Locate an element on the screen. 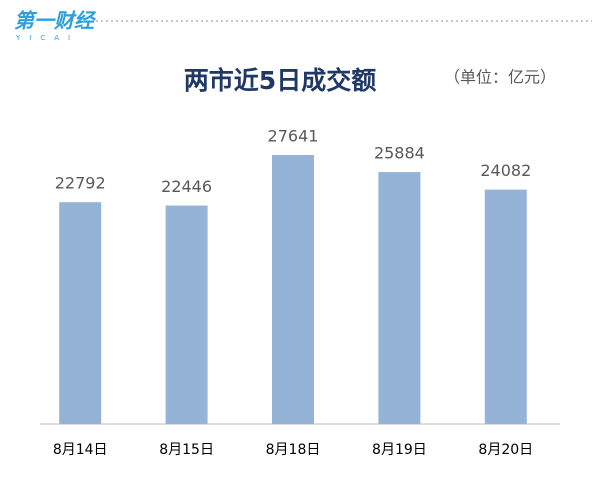 Image resolution: width=606 pixels, height=495 pixels. unit-label: （单位：亿元） is located at coordinates (500, 77).